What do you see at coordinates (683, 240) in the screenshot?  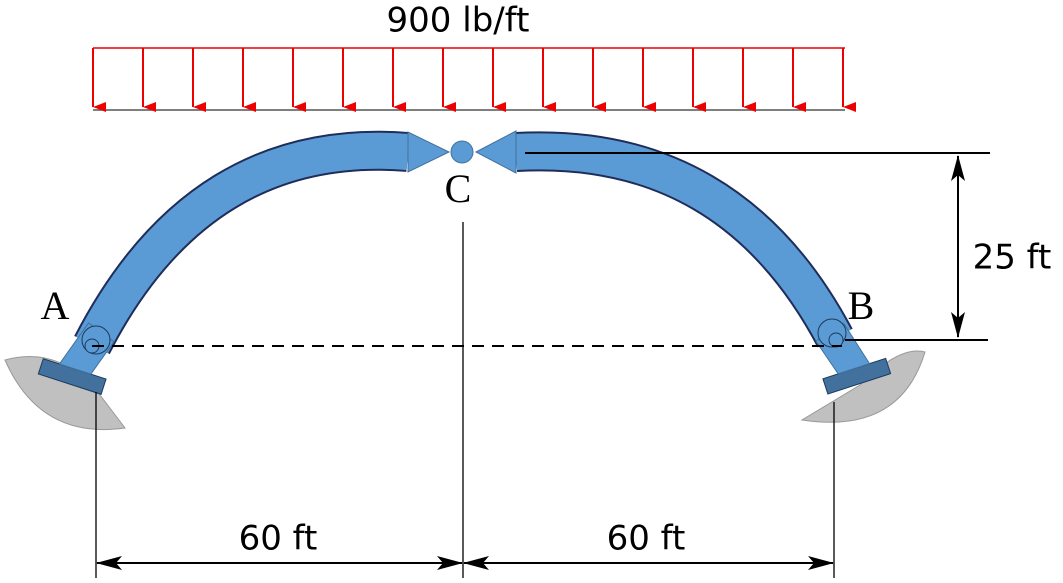 I see `right-arch` at bounding box center [683, 240].